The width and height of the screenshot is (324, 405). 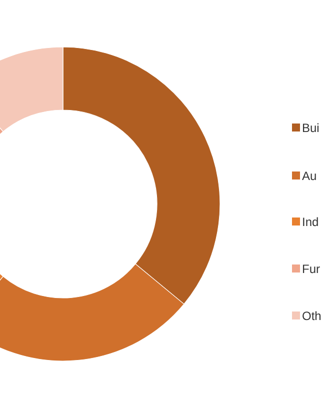 What do you see at coordinates (312, 316) in the screenshot?
I see `legend-label: Oth` at bounding box center [312, 316].